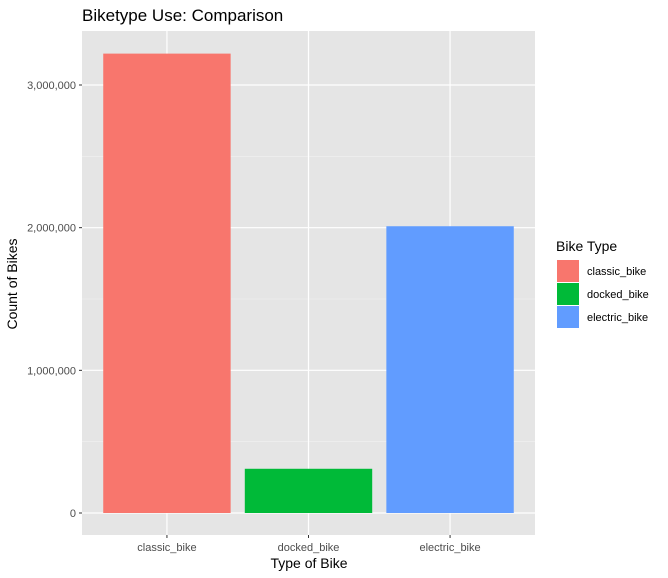  Describe the element at coordinates (449, 548) in the screenshot. I see `x-tick-label: electric_bike` at that location.